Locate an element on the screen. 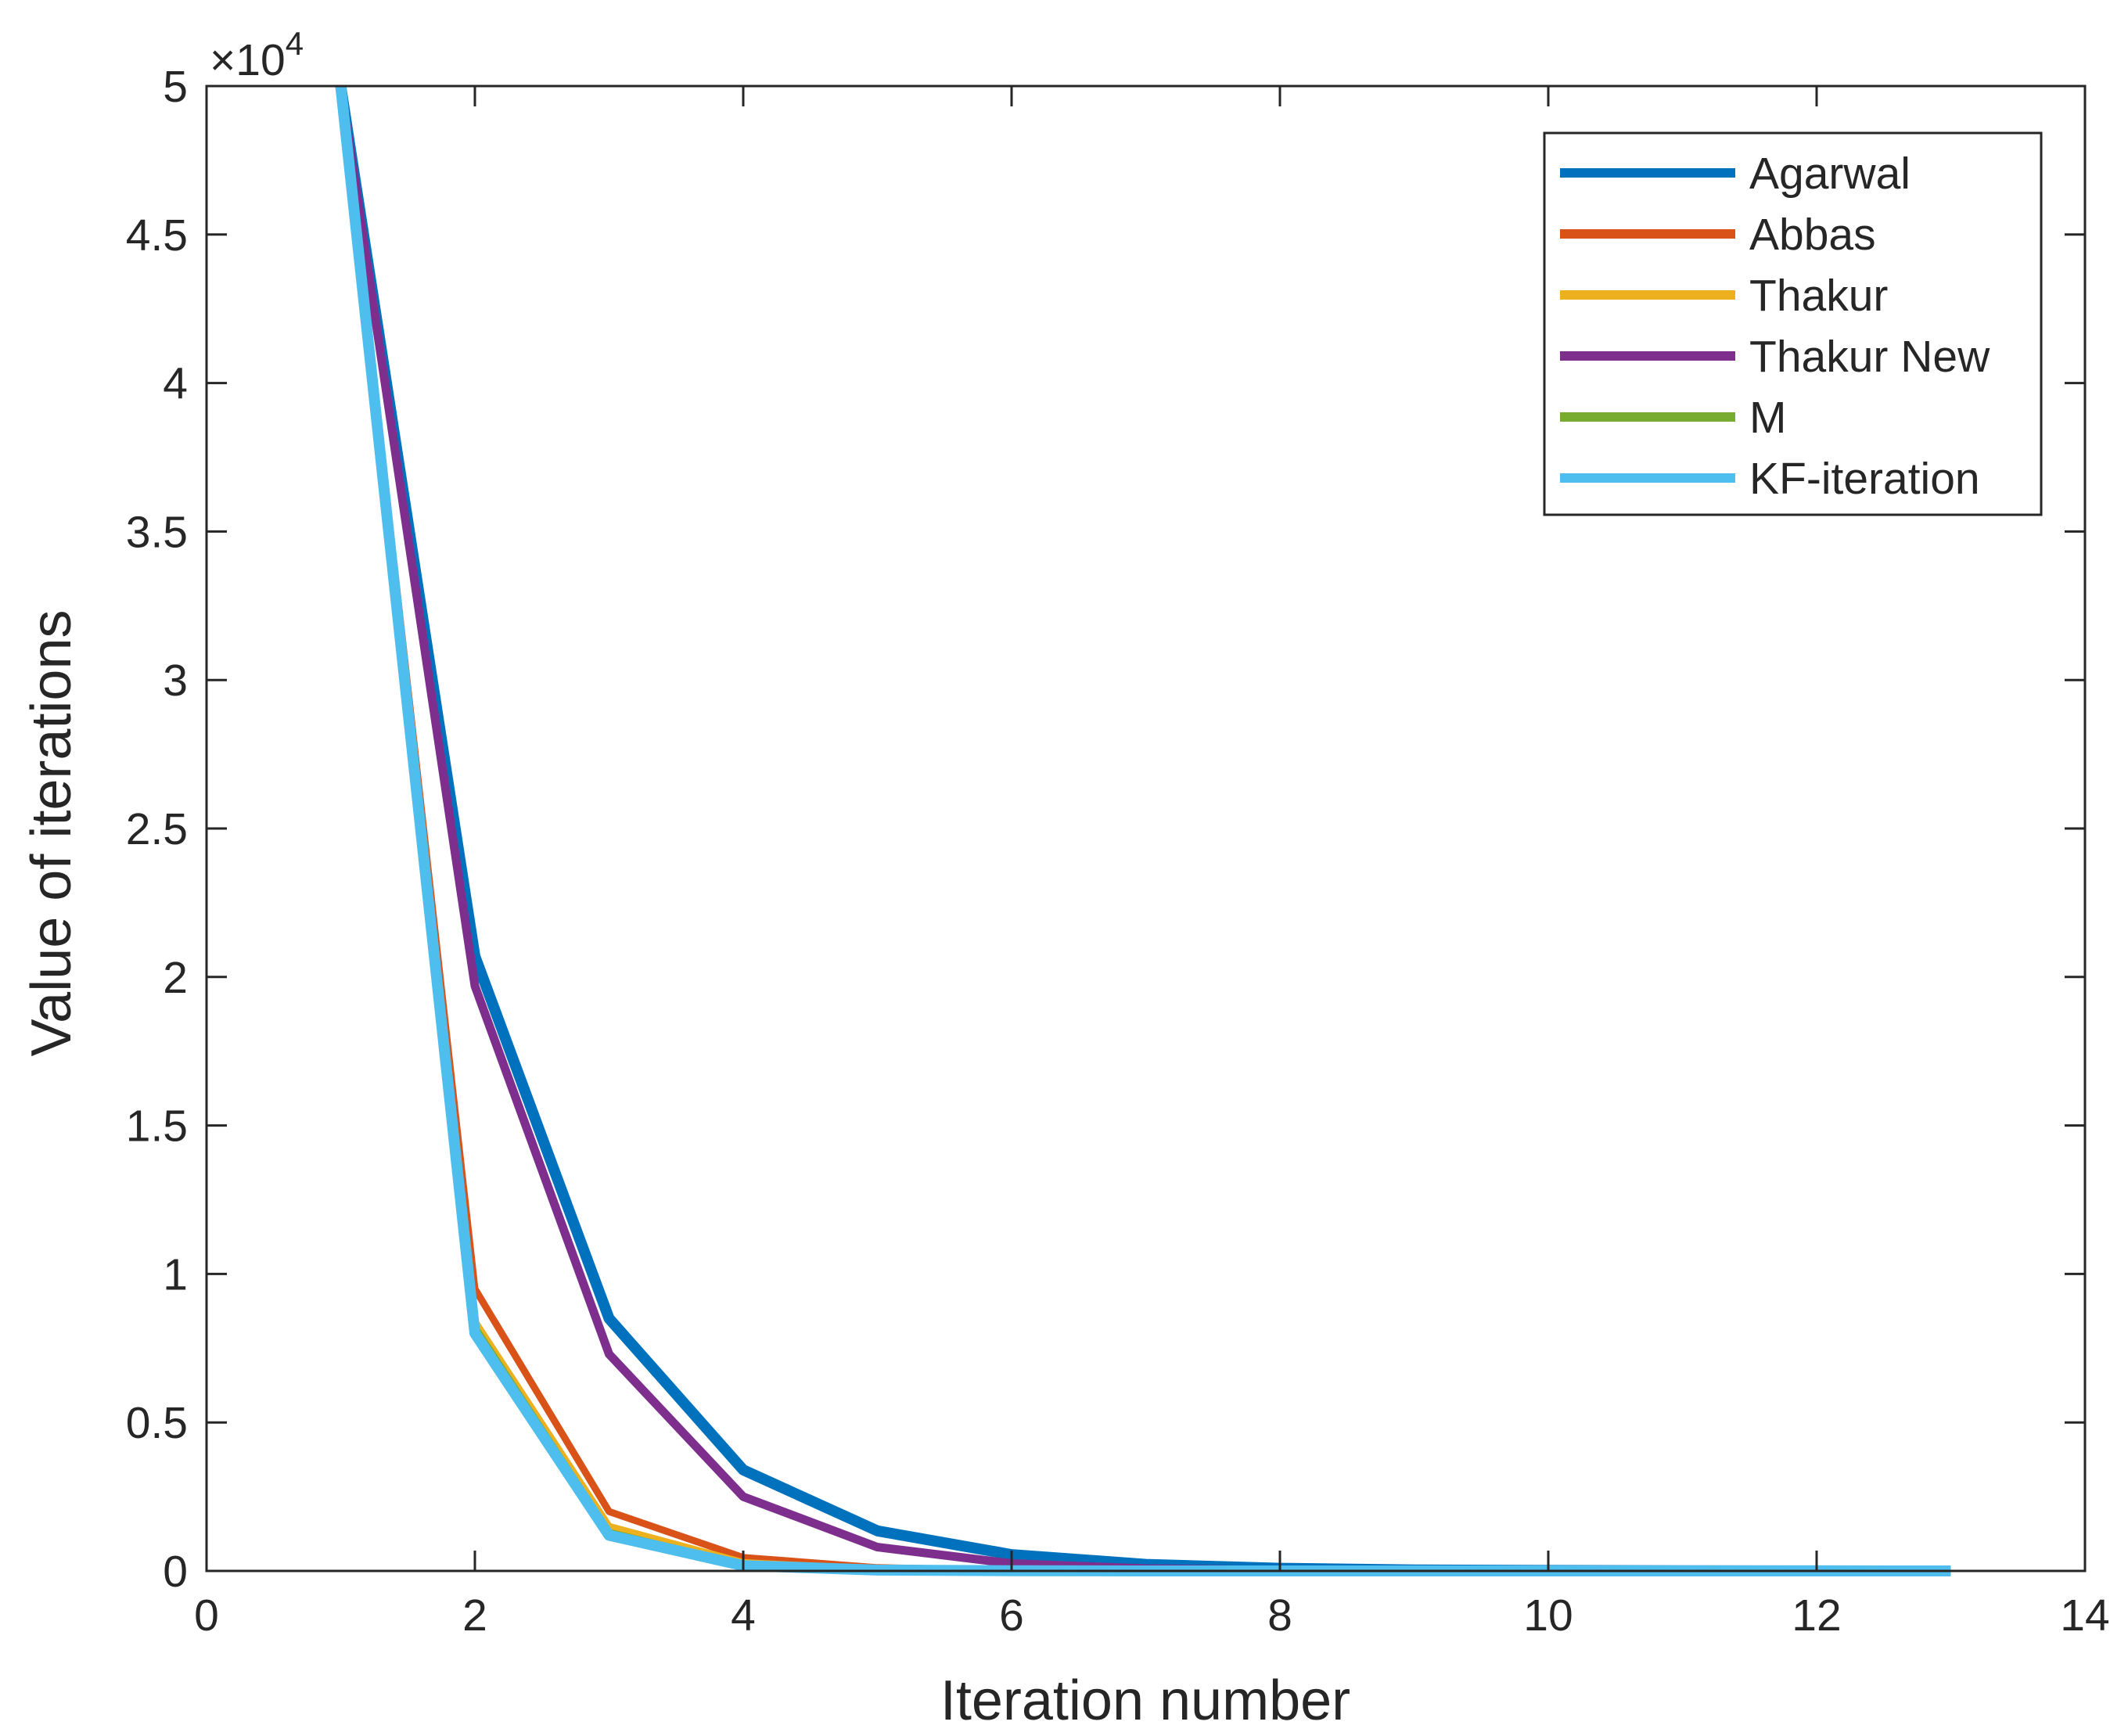 This screenshot has height=1736, width=2128. y-tick-label: 0.5 is located at coordinates (157, 1423).